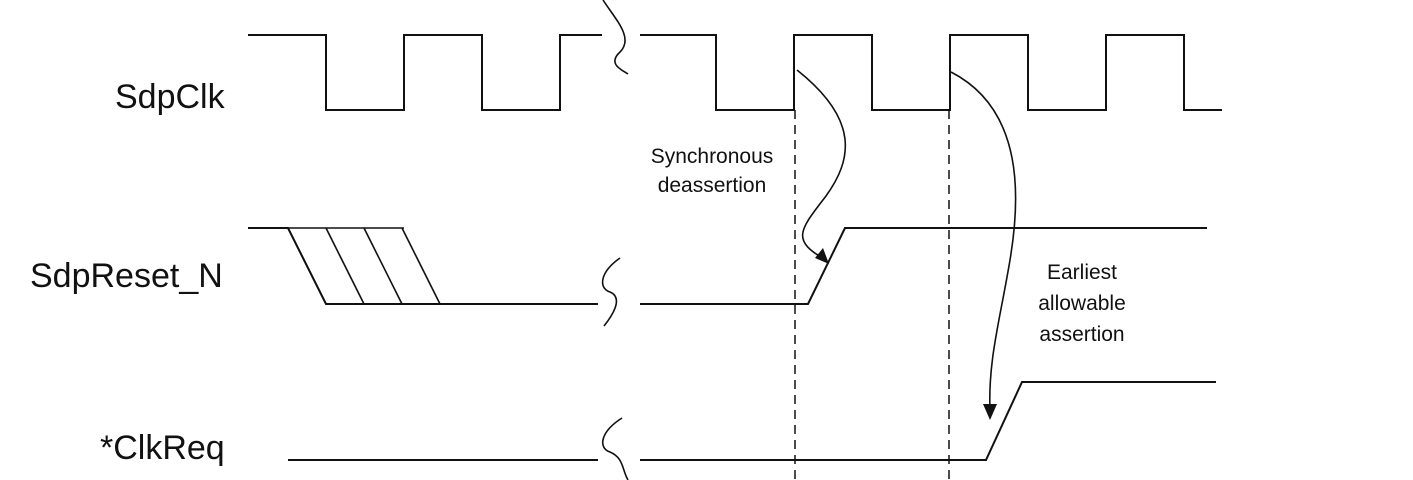  I want to click on signal-label-sdpreset-n: SdpReset_N, so click(126, 276).